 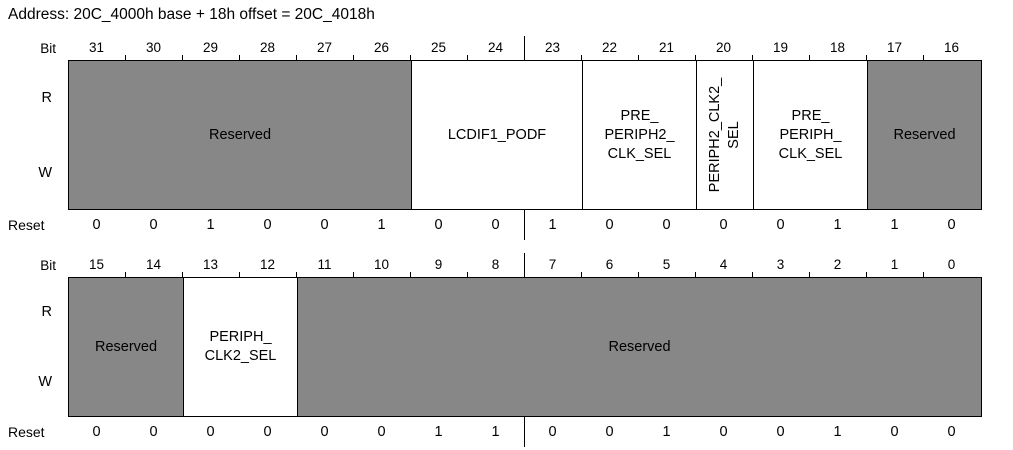 I want to click on read-write-gutter: R W, so click(x=34, y=347).